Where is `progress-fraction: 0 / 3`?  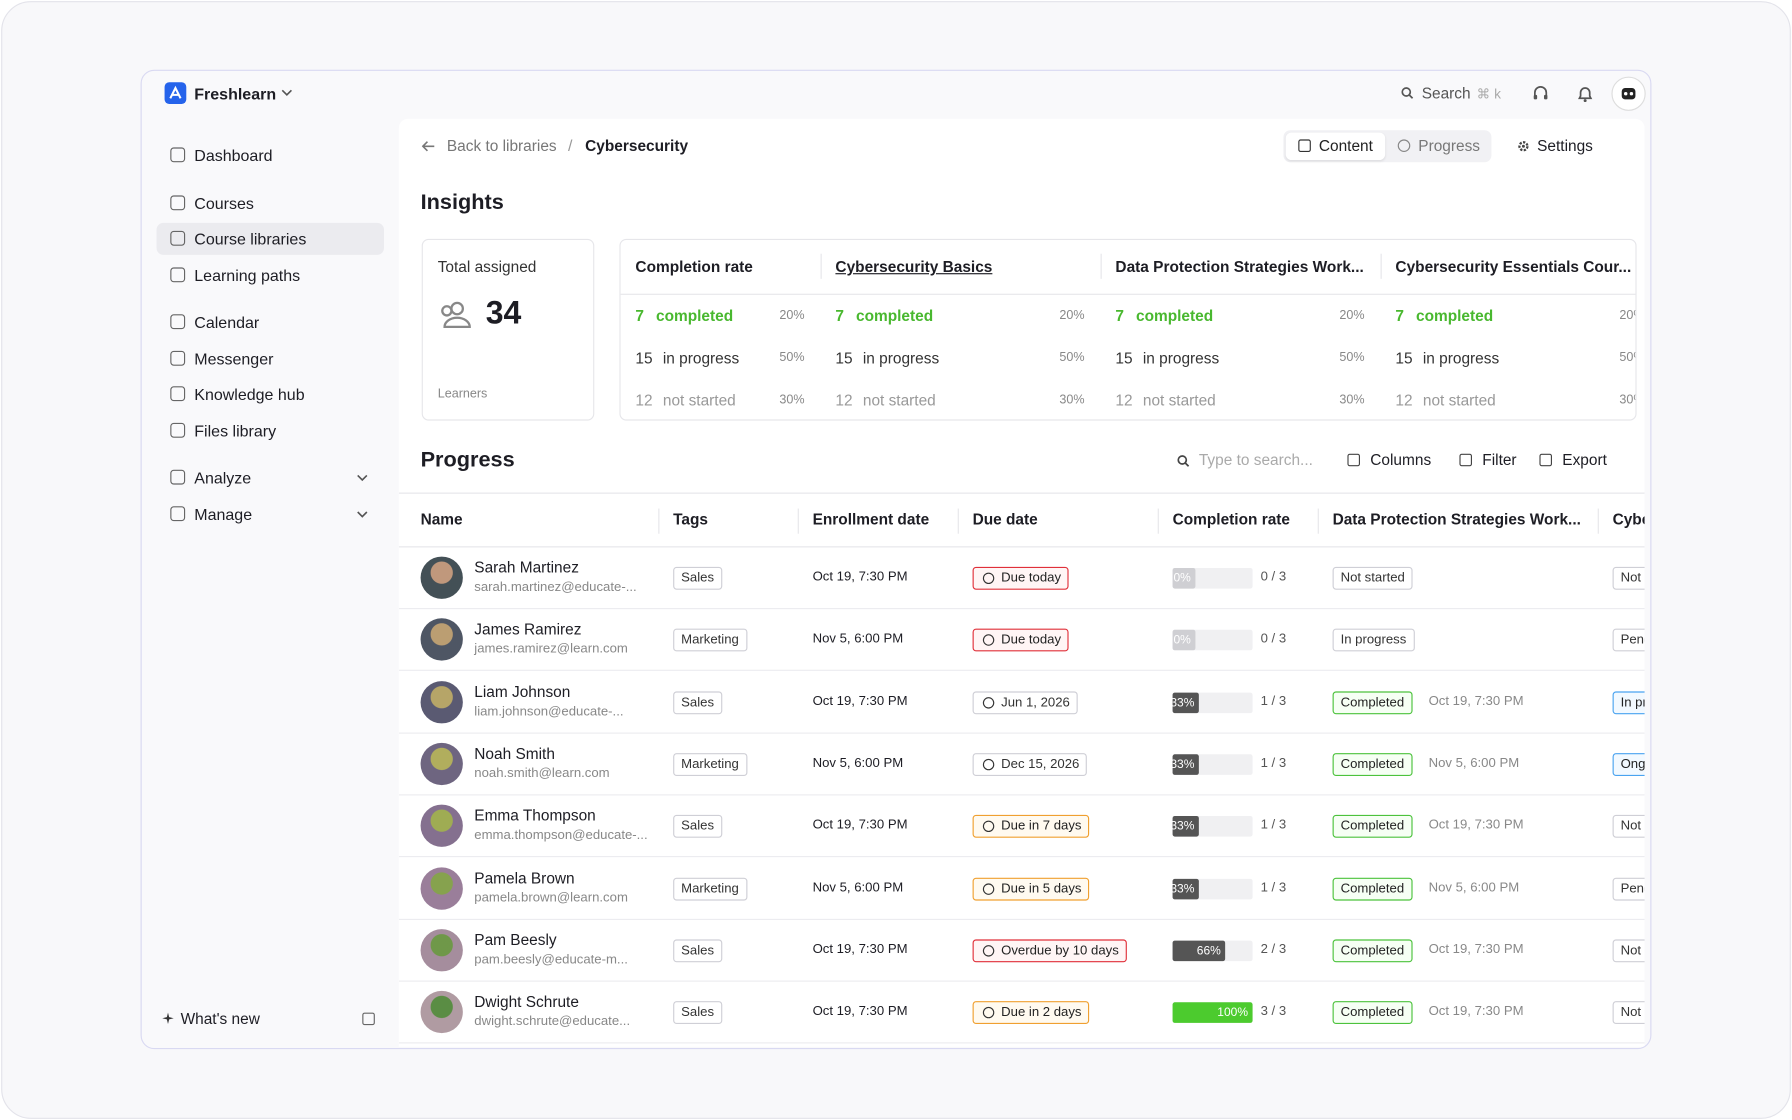 progress-fraction: 0 / 3 is located at coordinates (1273, 639).